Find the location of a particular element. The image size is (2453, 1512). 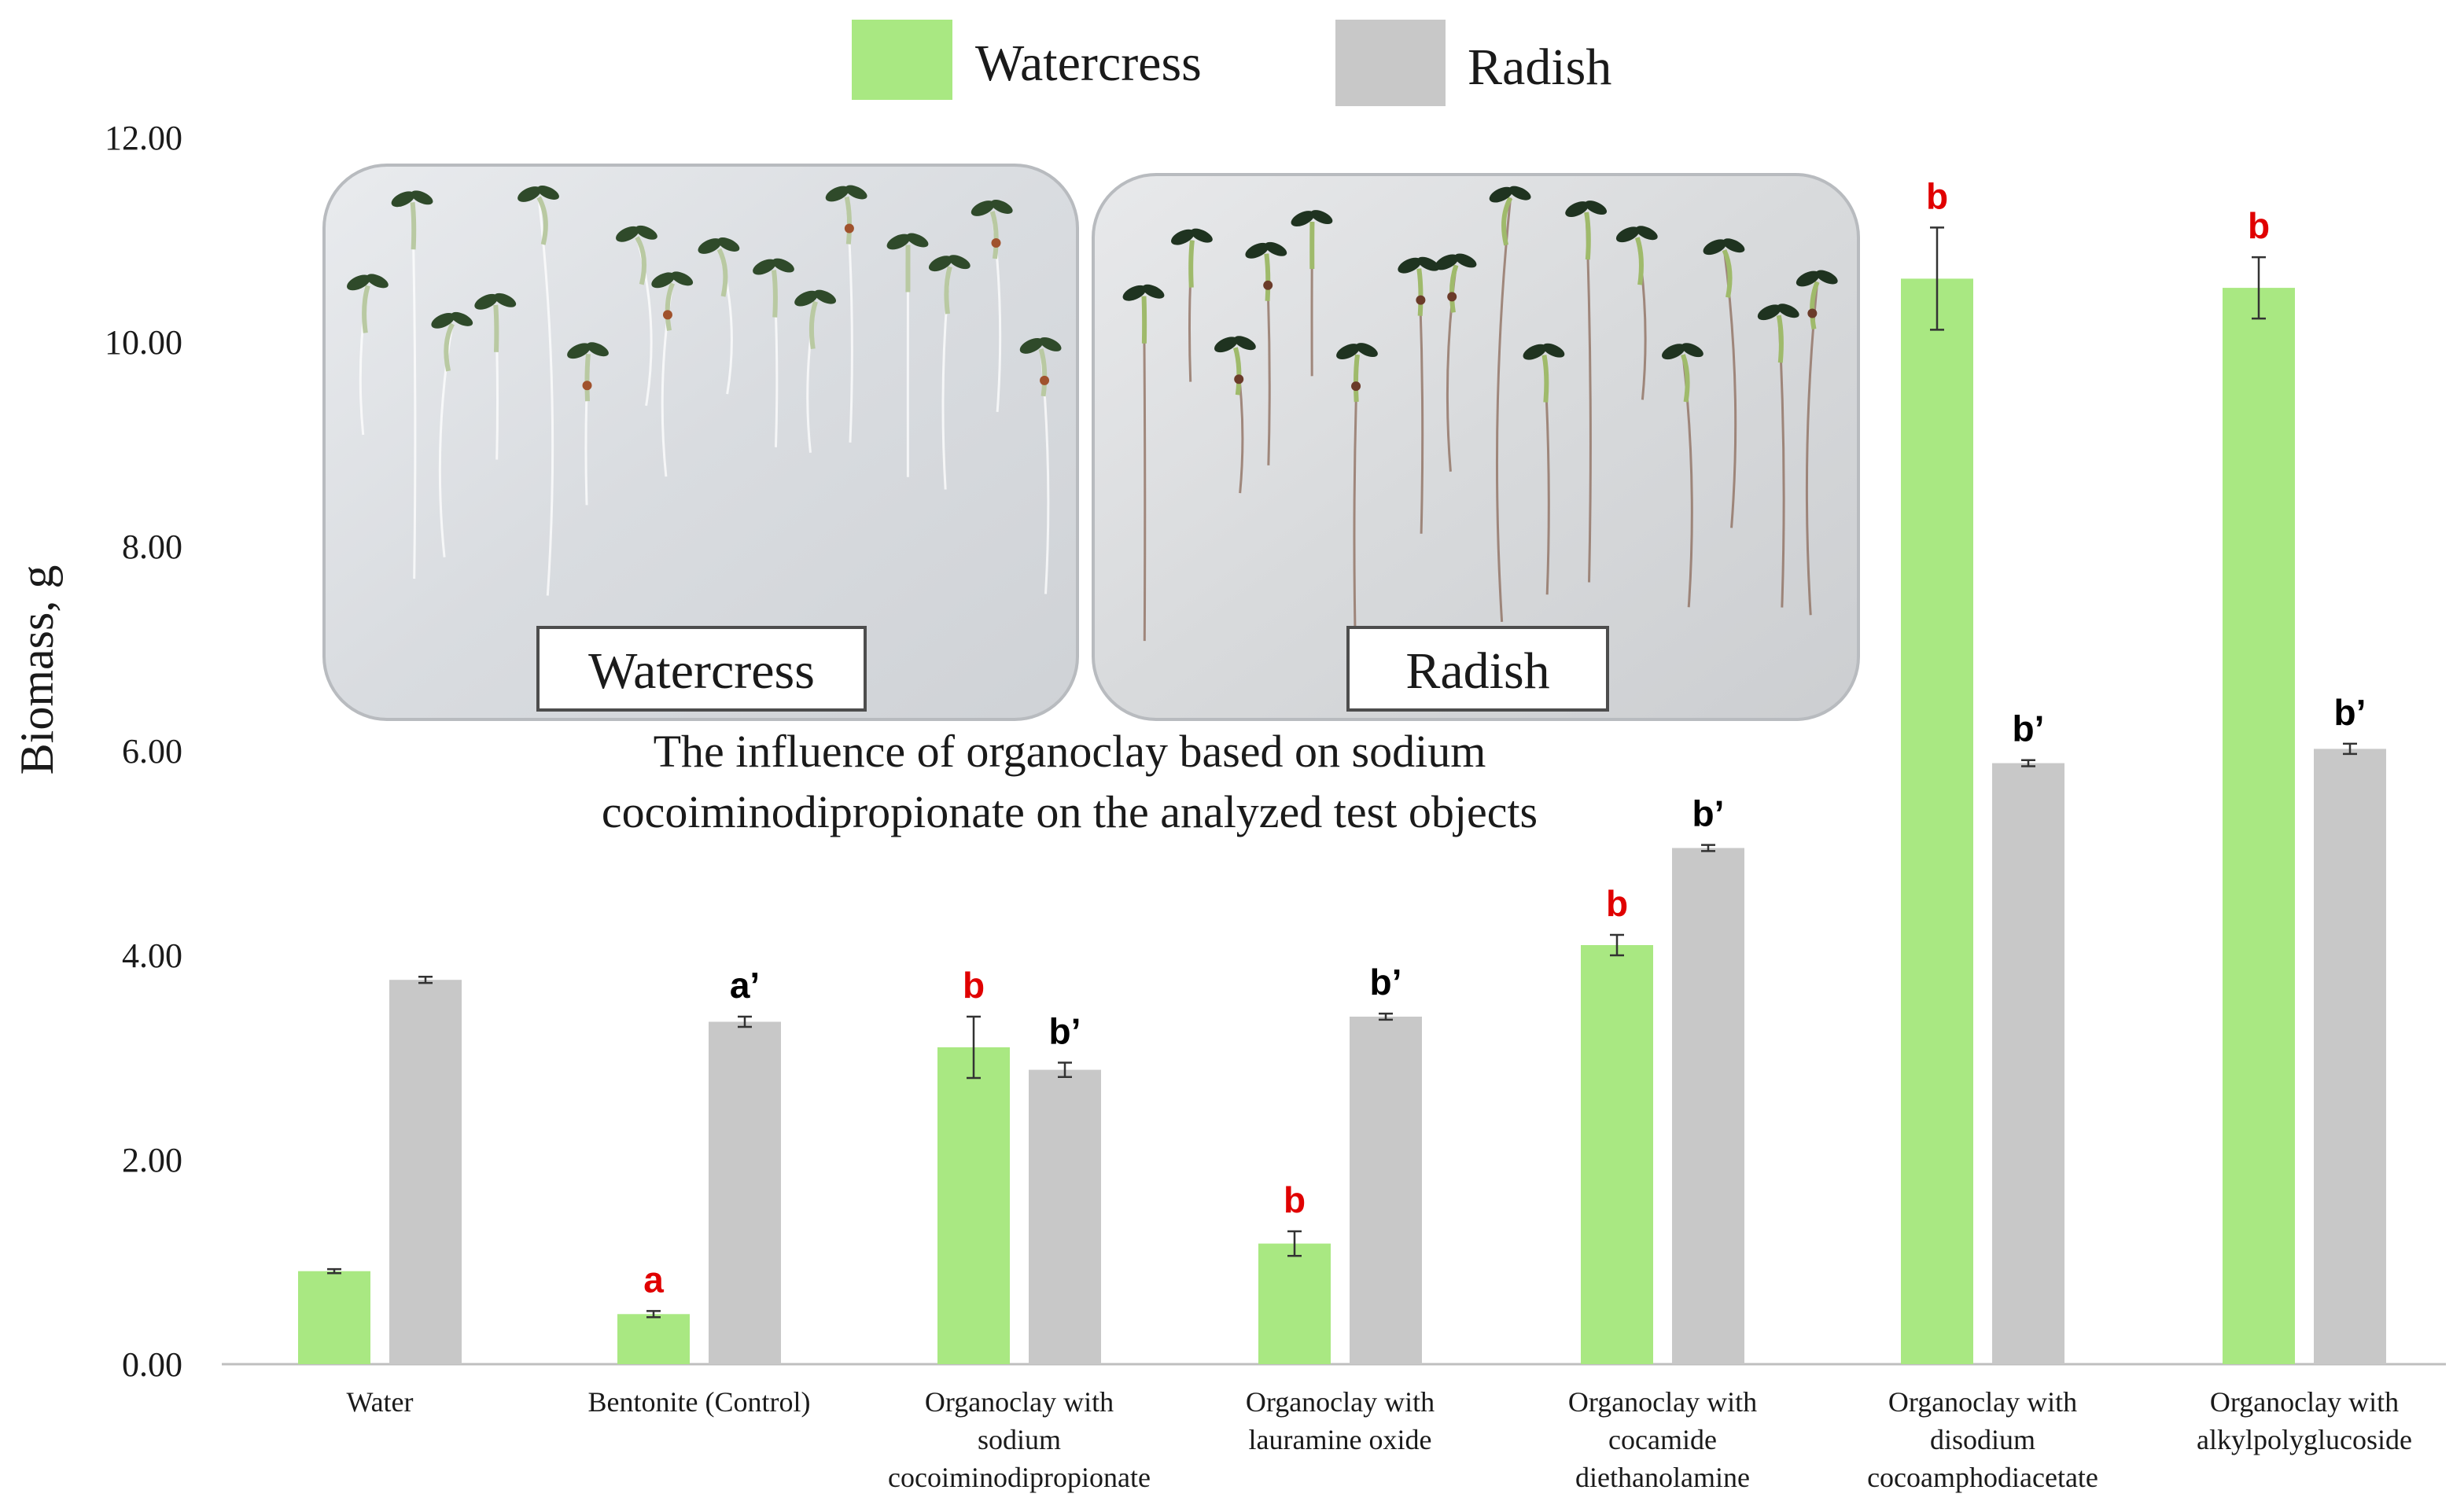

legend-label-watercress: Watercress is located at coordinates (1088, 63).